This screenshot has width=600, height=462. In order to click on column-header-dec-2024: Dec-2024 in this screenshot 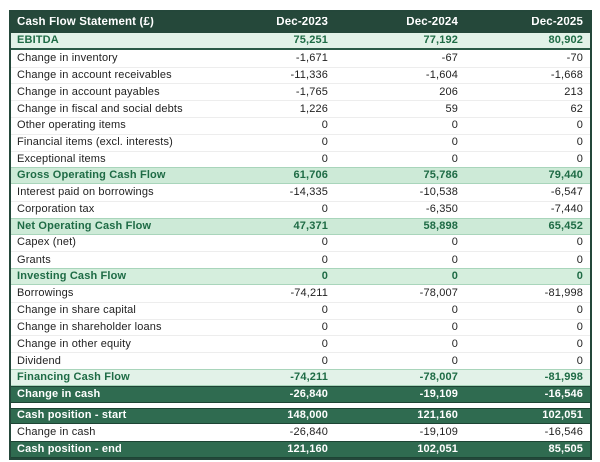, I will do `click(432, 22)`.